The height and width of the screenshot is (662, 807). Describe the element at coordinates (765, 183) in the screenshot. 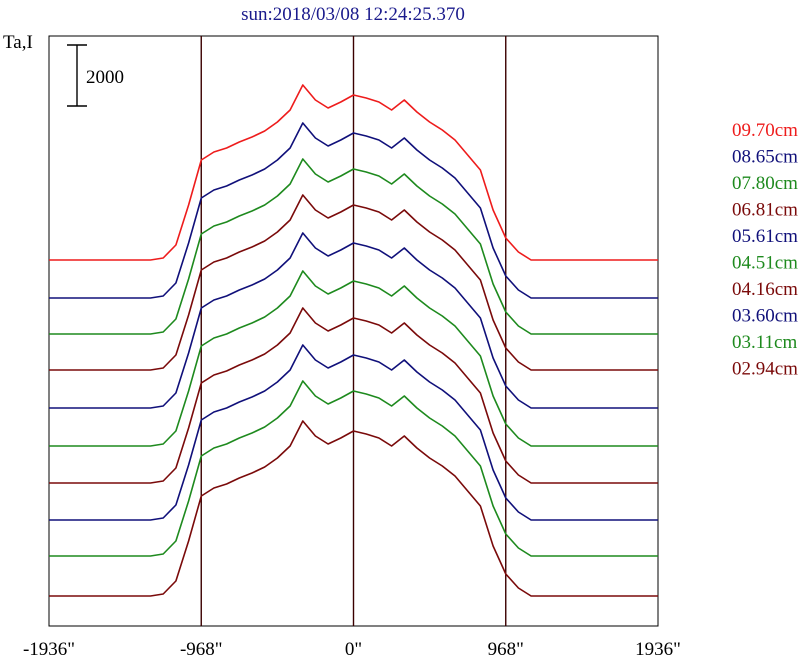

I see `legend-entry-07.80cm: 07.80cm` at that location.